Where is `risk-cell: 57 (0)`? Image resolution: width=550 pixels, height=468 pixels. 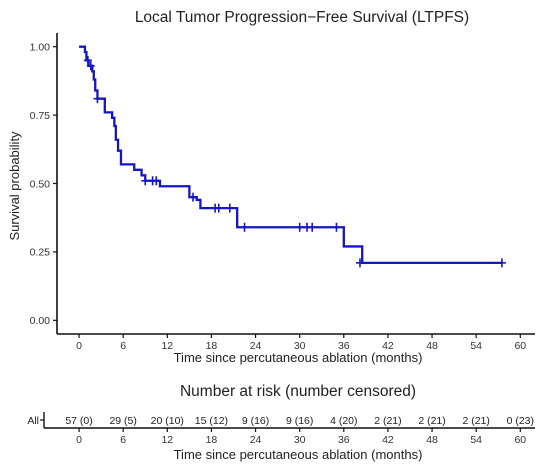 risk-cell: 57 (0) is located at coordinates (78, 421).